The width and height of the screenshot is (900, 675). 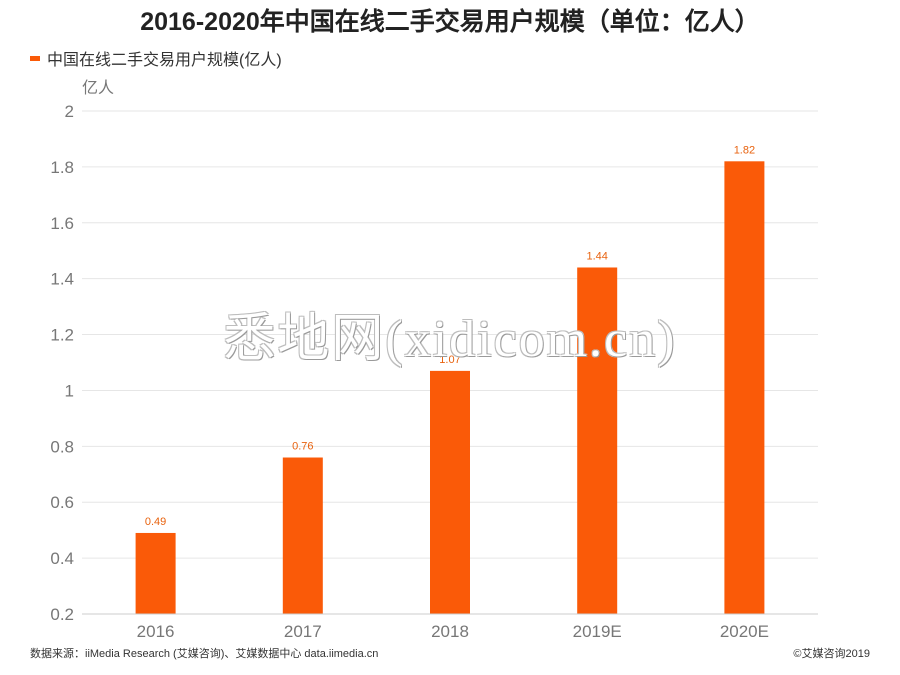 What do you see at coordinates (62, 167) in the screenshot?
I see `y-tick-label: 1.8` at bounding box center [62, 167].